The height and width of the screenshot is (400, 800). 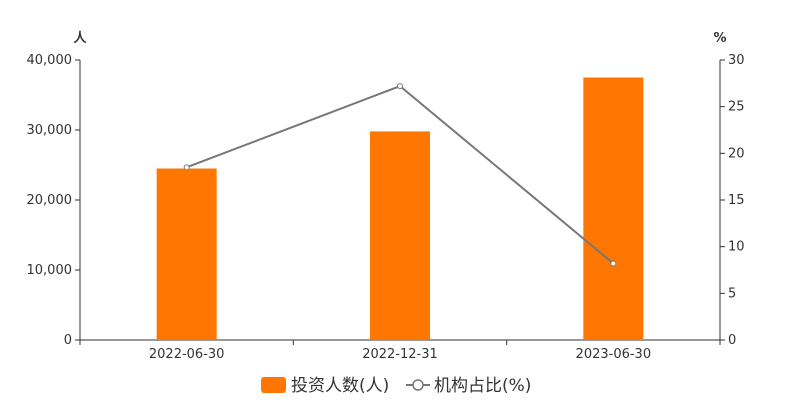 I want to click on legend: 投资人数(人) 机构占比(%), so click(x=396, y=386).